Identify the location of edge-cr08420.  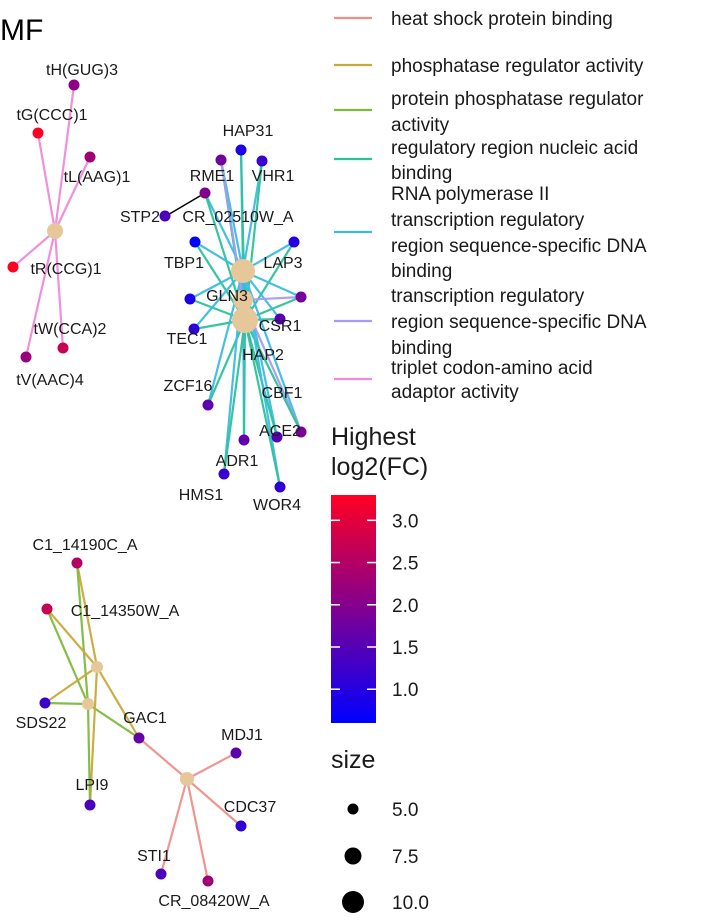
(197, 830).